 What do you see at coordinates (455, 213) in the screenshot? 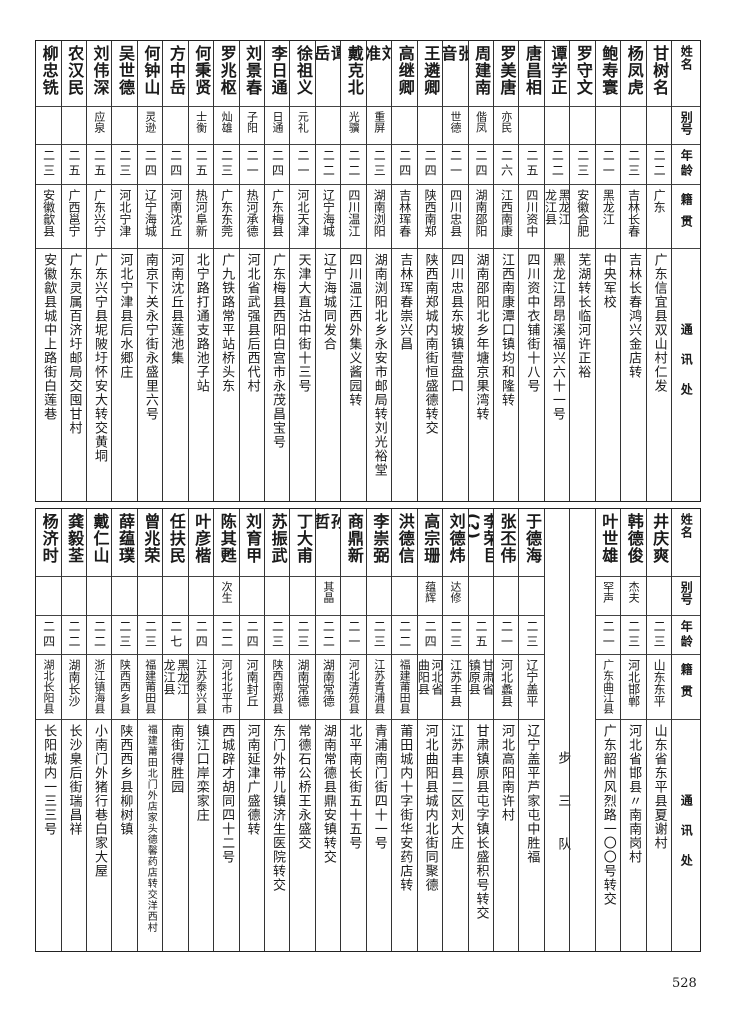
I see `origin-line: 四川忠县` at bounding box center [455, 213].